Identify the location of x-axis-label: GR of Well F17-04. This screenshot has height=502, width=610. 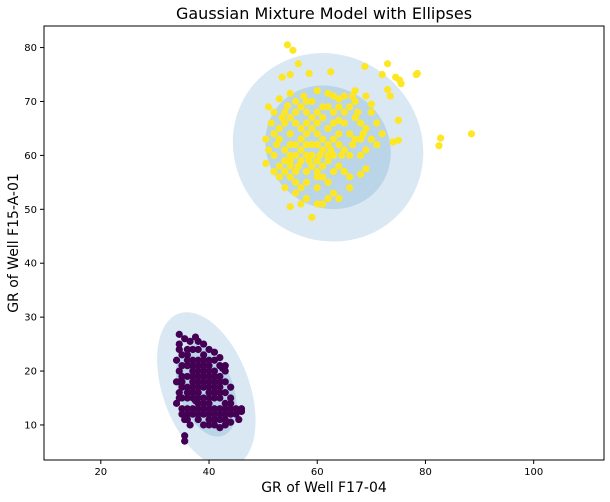
(324, 488).